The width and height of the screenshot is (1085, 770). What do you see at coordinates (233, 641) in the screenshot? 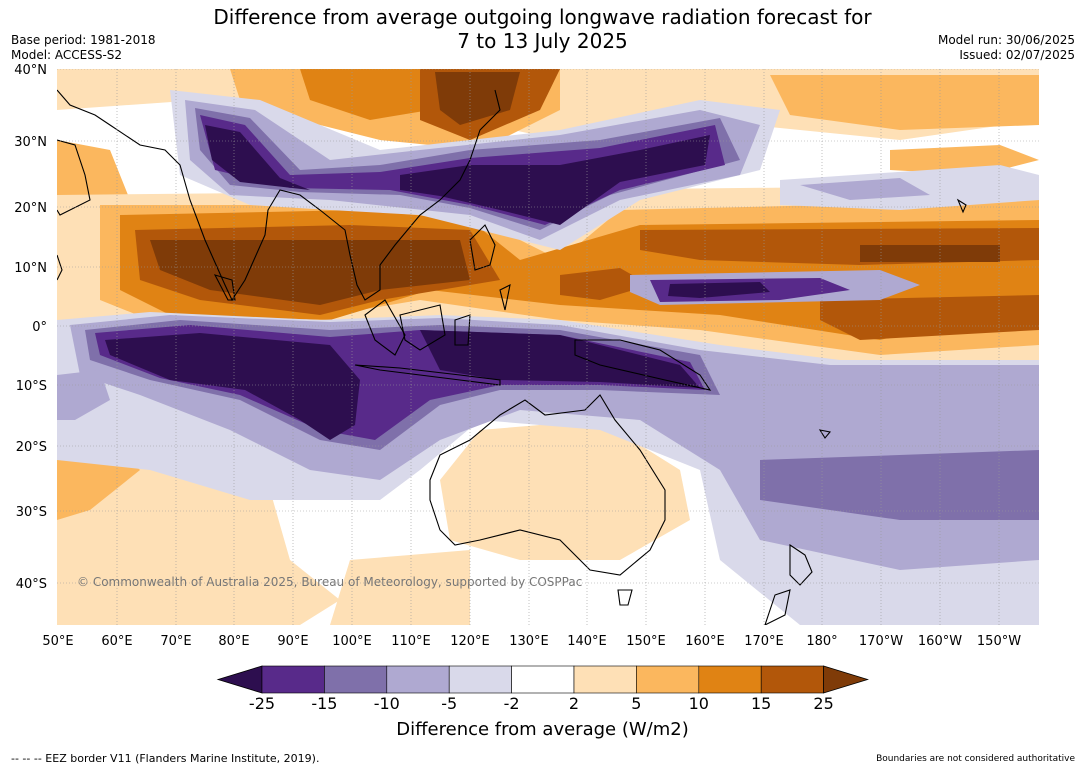
I see `lon-label: 80°E` at bounding box center [233, 641].